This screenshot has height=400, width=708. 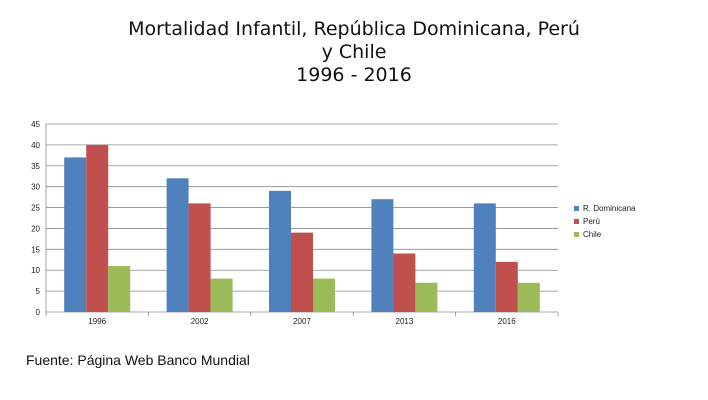 I want to click on x-tick-label: 2002, so click(x=200, y=321).